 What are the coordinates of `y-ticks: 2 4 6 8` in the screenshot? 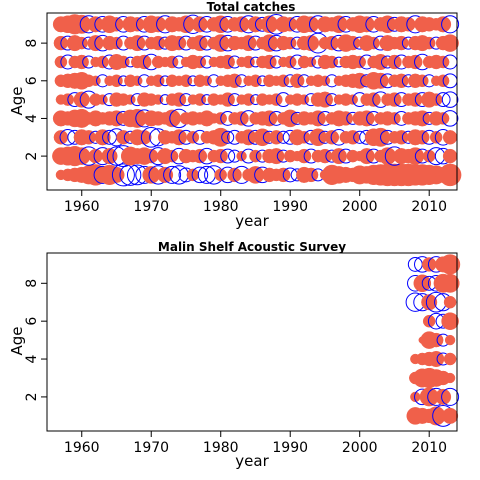 It's located at (35, 340).